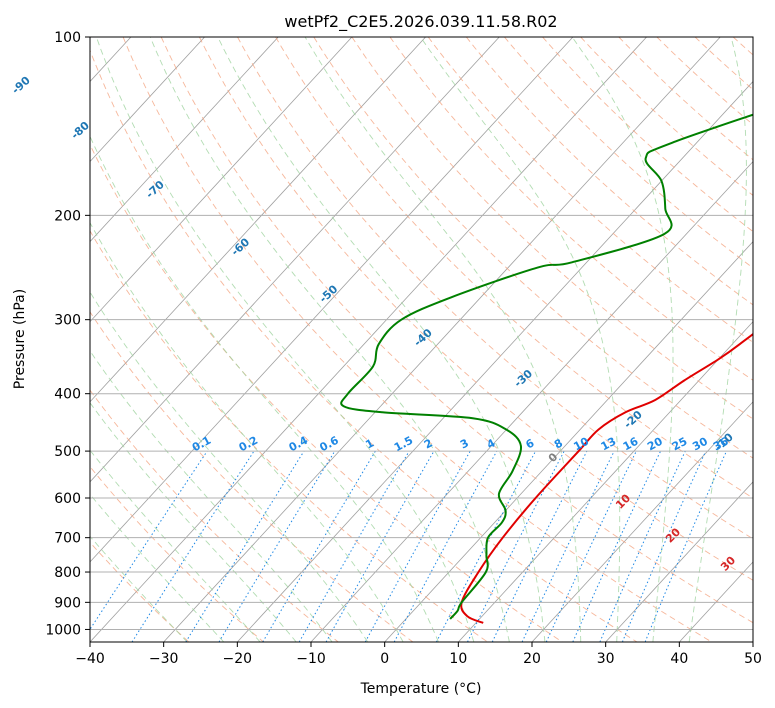 The height and width of the screenshot is (708, 775). What do you see at coordinates (67, 539) in the screenshot?
I see `y-tick-label: 700` at bounding box center [67, 539].